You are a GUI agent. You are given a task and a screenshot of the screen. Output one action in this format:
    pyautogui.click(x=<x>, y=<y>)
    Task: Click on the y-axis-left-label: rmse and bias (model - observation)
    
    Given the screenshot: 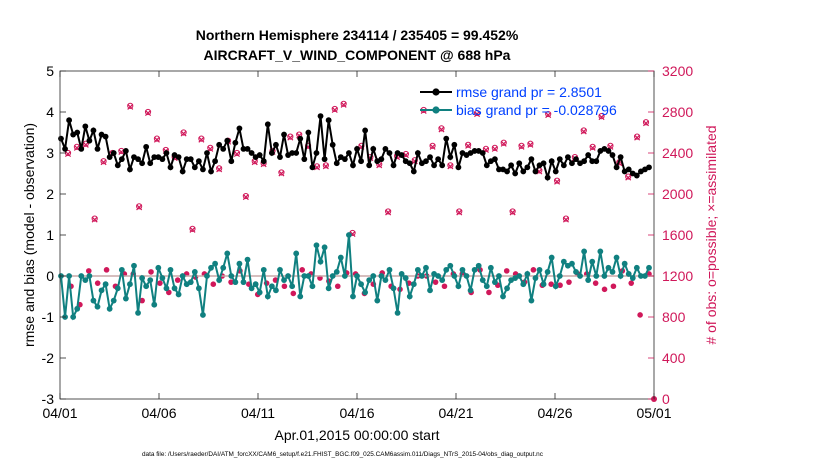 What is the action you would take?
    pyautogui.click(x=29, y=235)
    